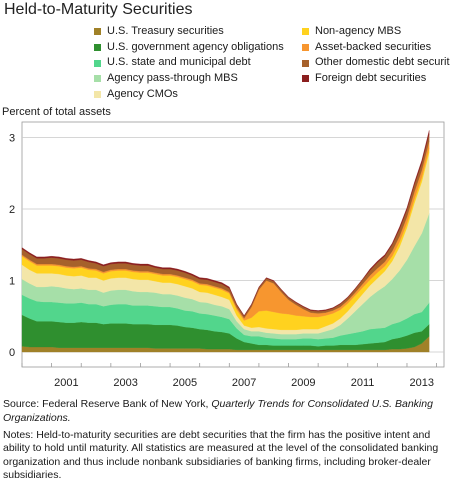 The height and width of the screenshot is (482, 450). I want to click on legend-item-non-agency-mbs: Non-agency MBS, so click(376, 32).